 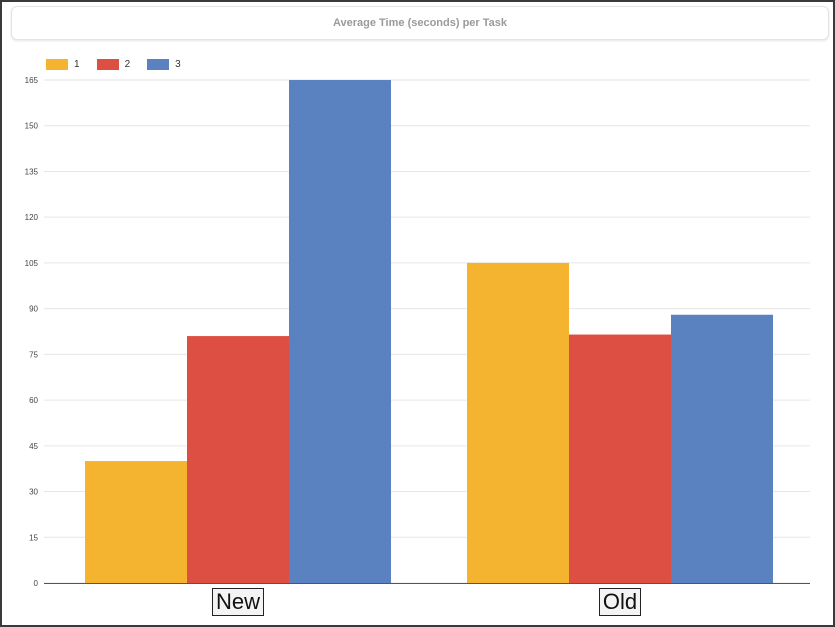 I want to click on category-label-old: Old, so click(x=620, y=602).